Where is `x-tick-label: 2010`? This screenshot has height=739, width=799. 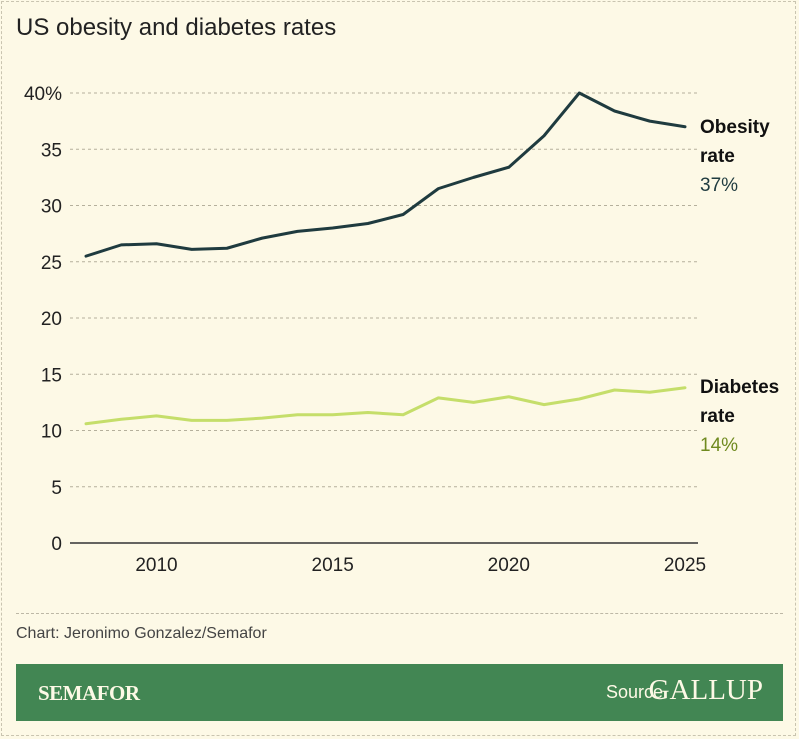
x-tick-label: 2010 is located at coordinates (156, 565).